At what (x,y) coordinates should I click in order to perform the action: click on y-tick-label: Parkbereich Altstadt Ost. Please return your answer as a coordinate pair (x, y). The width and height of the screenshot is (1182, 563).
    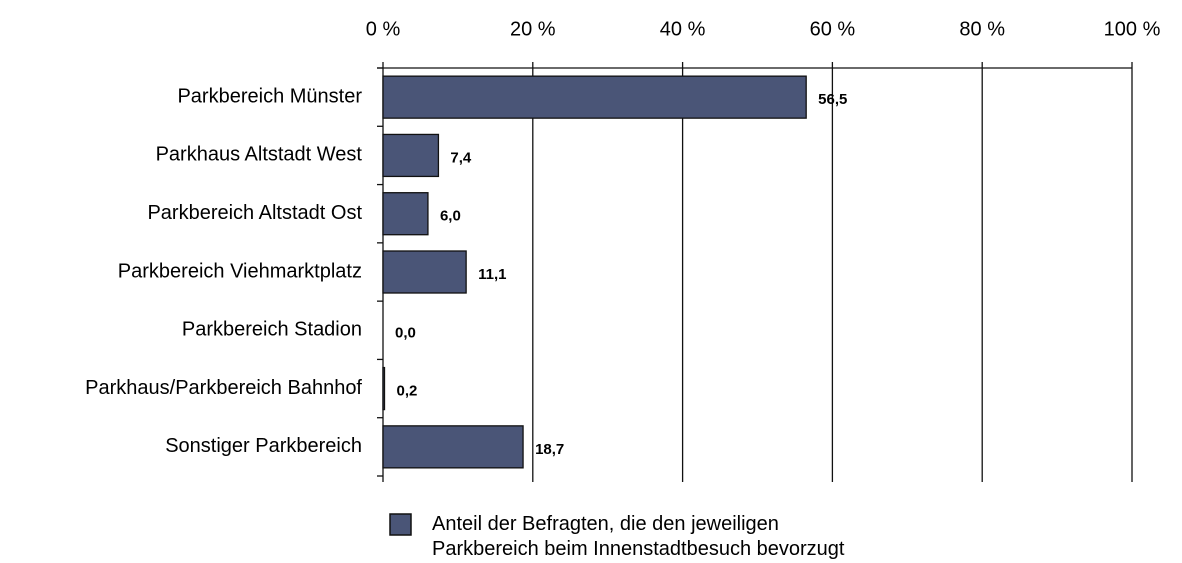
    Looking at the image, I should click on (254, 213).